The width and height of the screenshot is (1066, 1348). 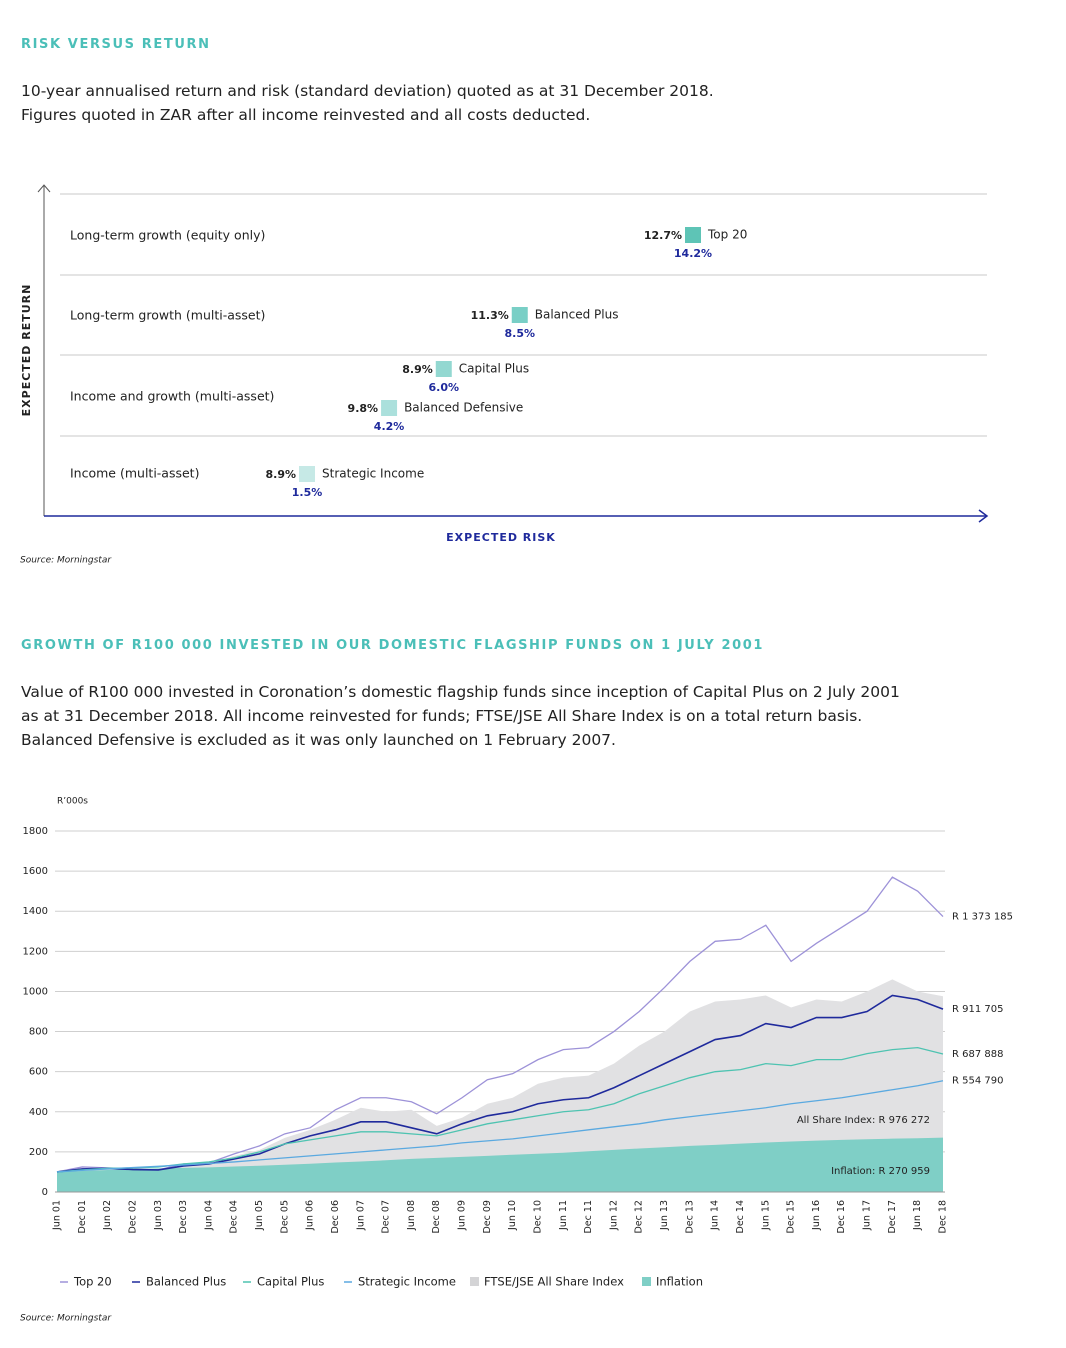 I want to click on x-tick-label: Jun 18, so click(x=917, y=1215).